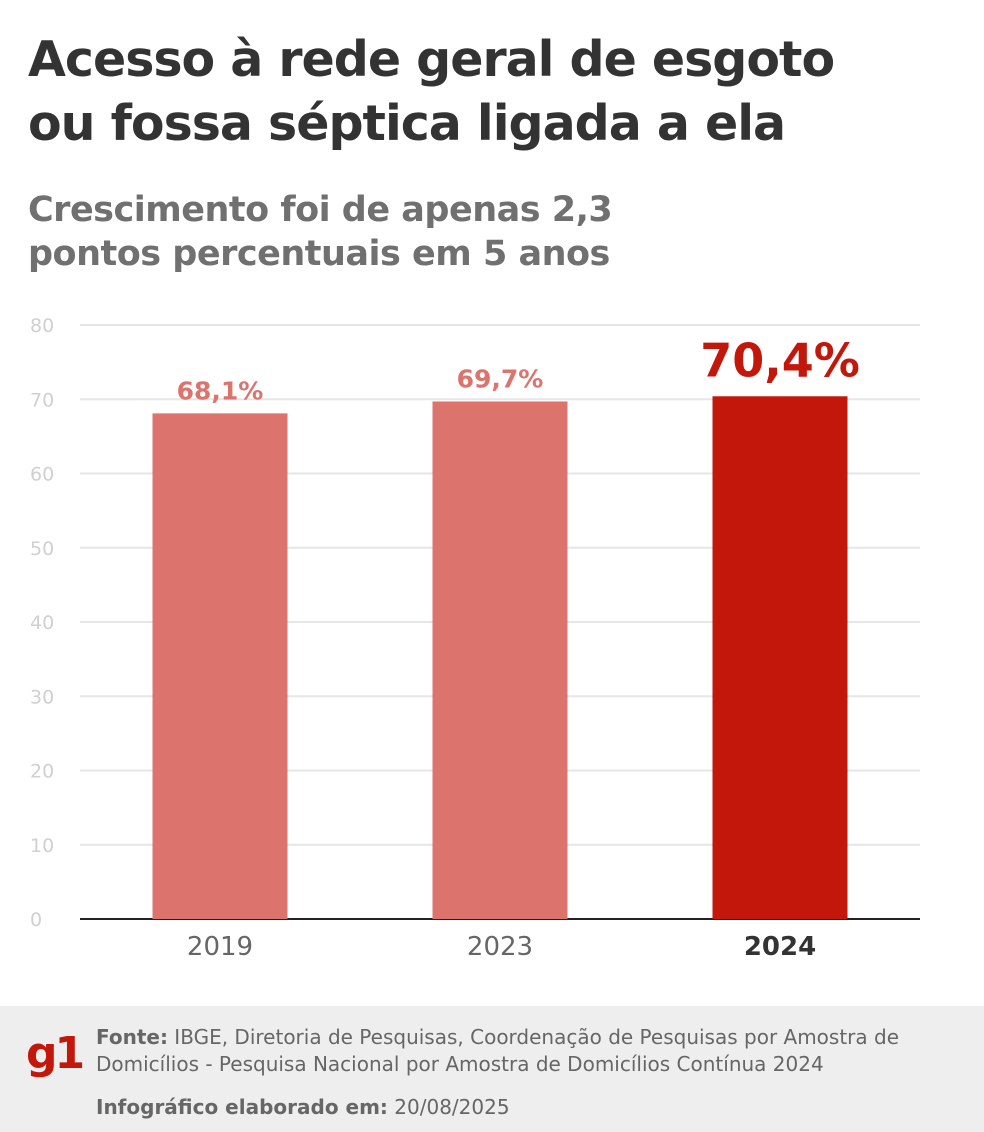 This screenshot has width=984, height=1132. What do you see at coordinates (220, 947) in the screenshot?
I see `x-tick-2019: 2019` at bounding box center [220, 947].